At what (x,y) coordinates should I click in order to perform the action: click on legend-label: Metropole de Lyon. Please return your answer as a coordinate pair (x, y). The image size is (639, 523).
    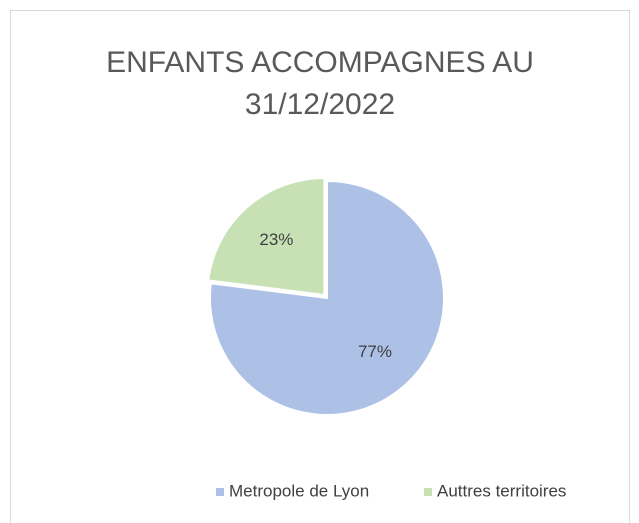
    Looking at the image, I should click on (299, 490).